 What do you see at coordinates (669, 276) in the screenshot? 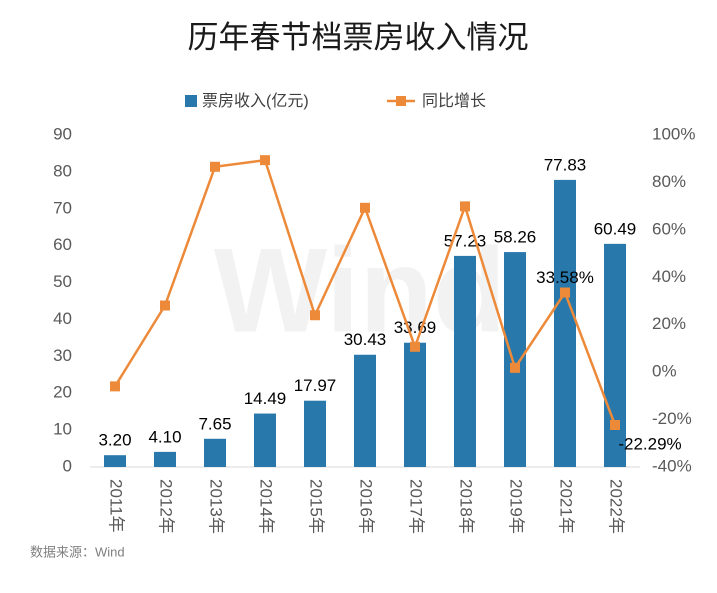
I see `y2-tick-label: 40%` at bounding box center [669, 276].